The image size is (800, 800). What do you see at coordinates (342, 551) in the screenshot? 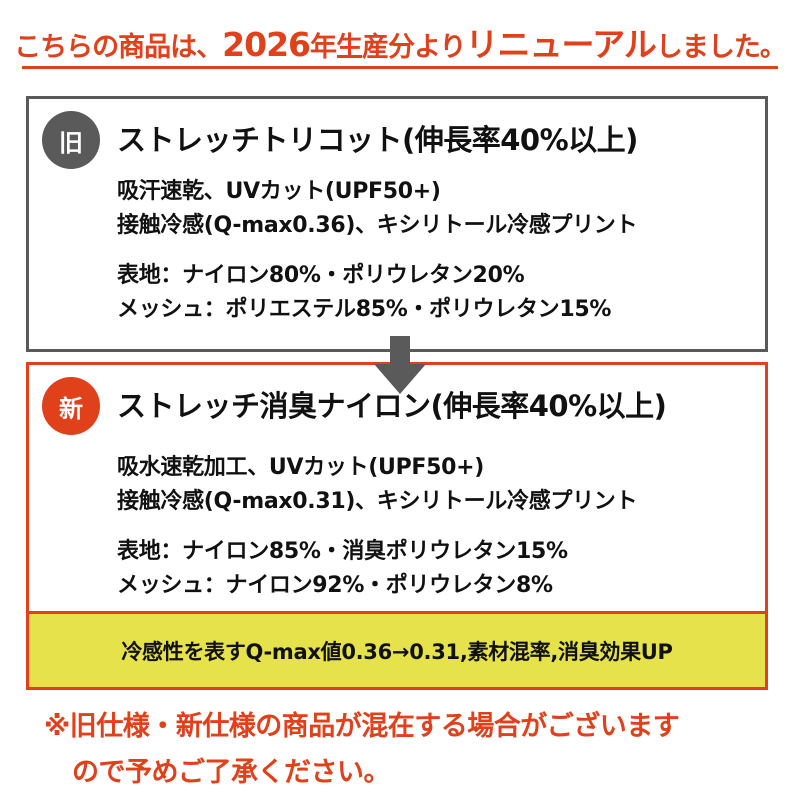
I see `new-spec-line: 表地：ナイロン85%・消臭ポリウレタン15%` at bounding box center [342, 551].